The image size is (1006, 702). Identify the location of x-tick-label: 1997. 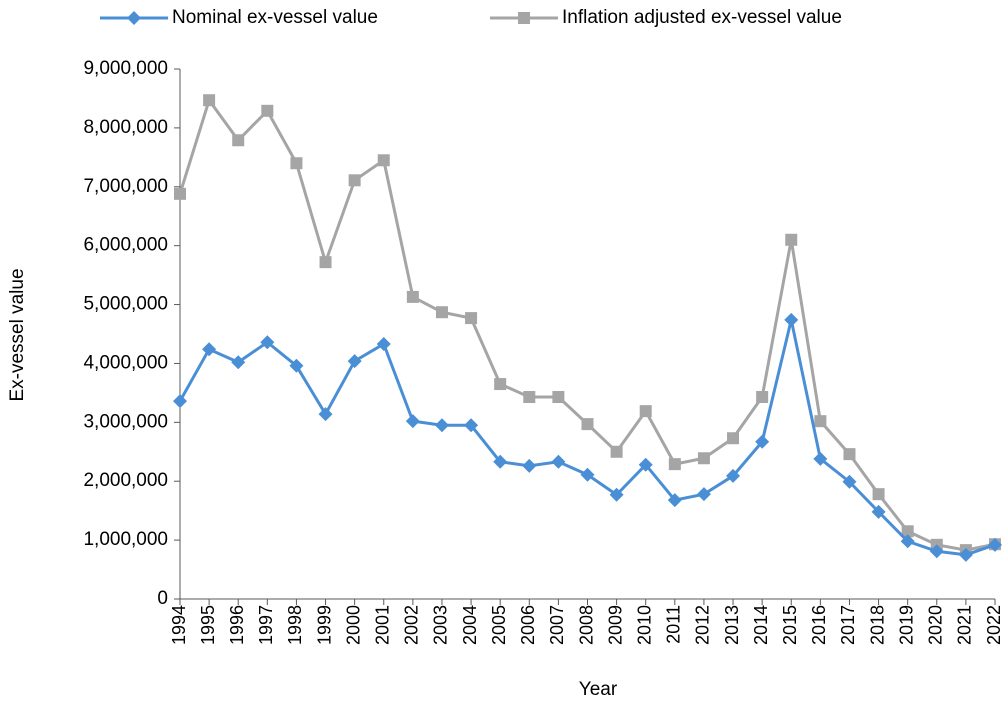
(266, 625).